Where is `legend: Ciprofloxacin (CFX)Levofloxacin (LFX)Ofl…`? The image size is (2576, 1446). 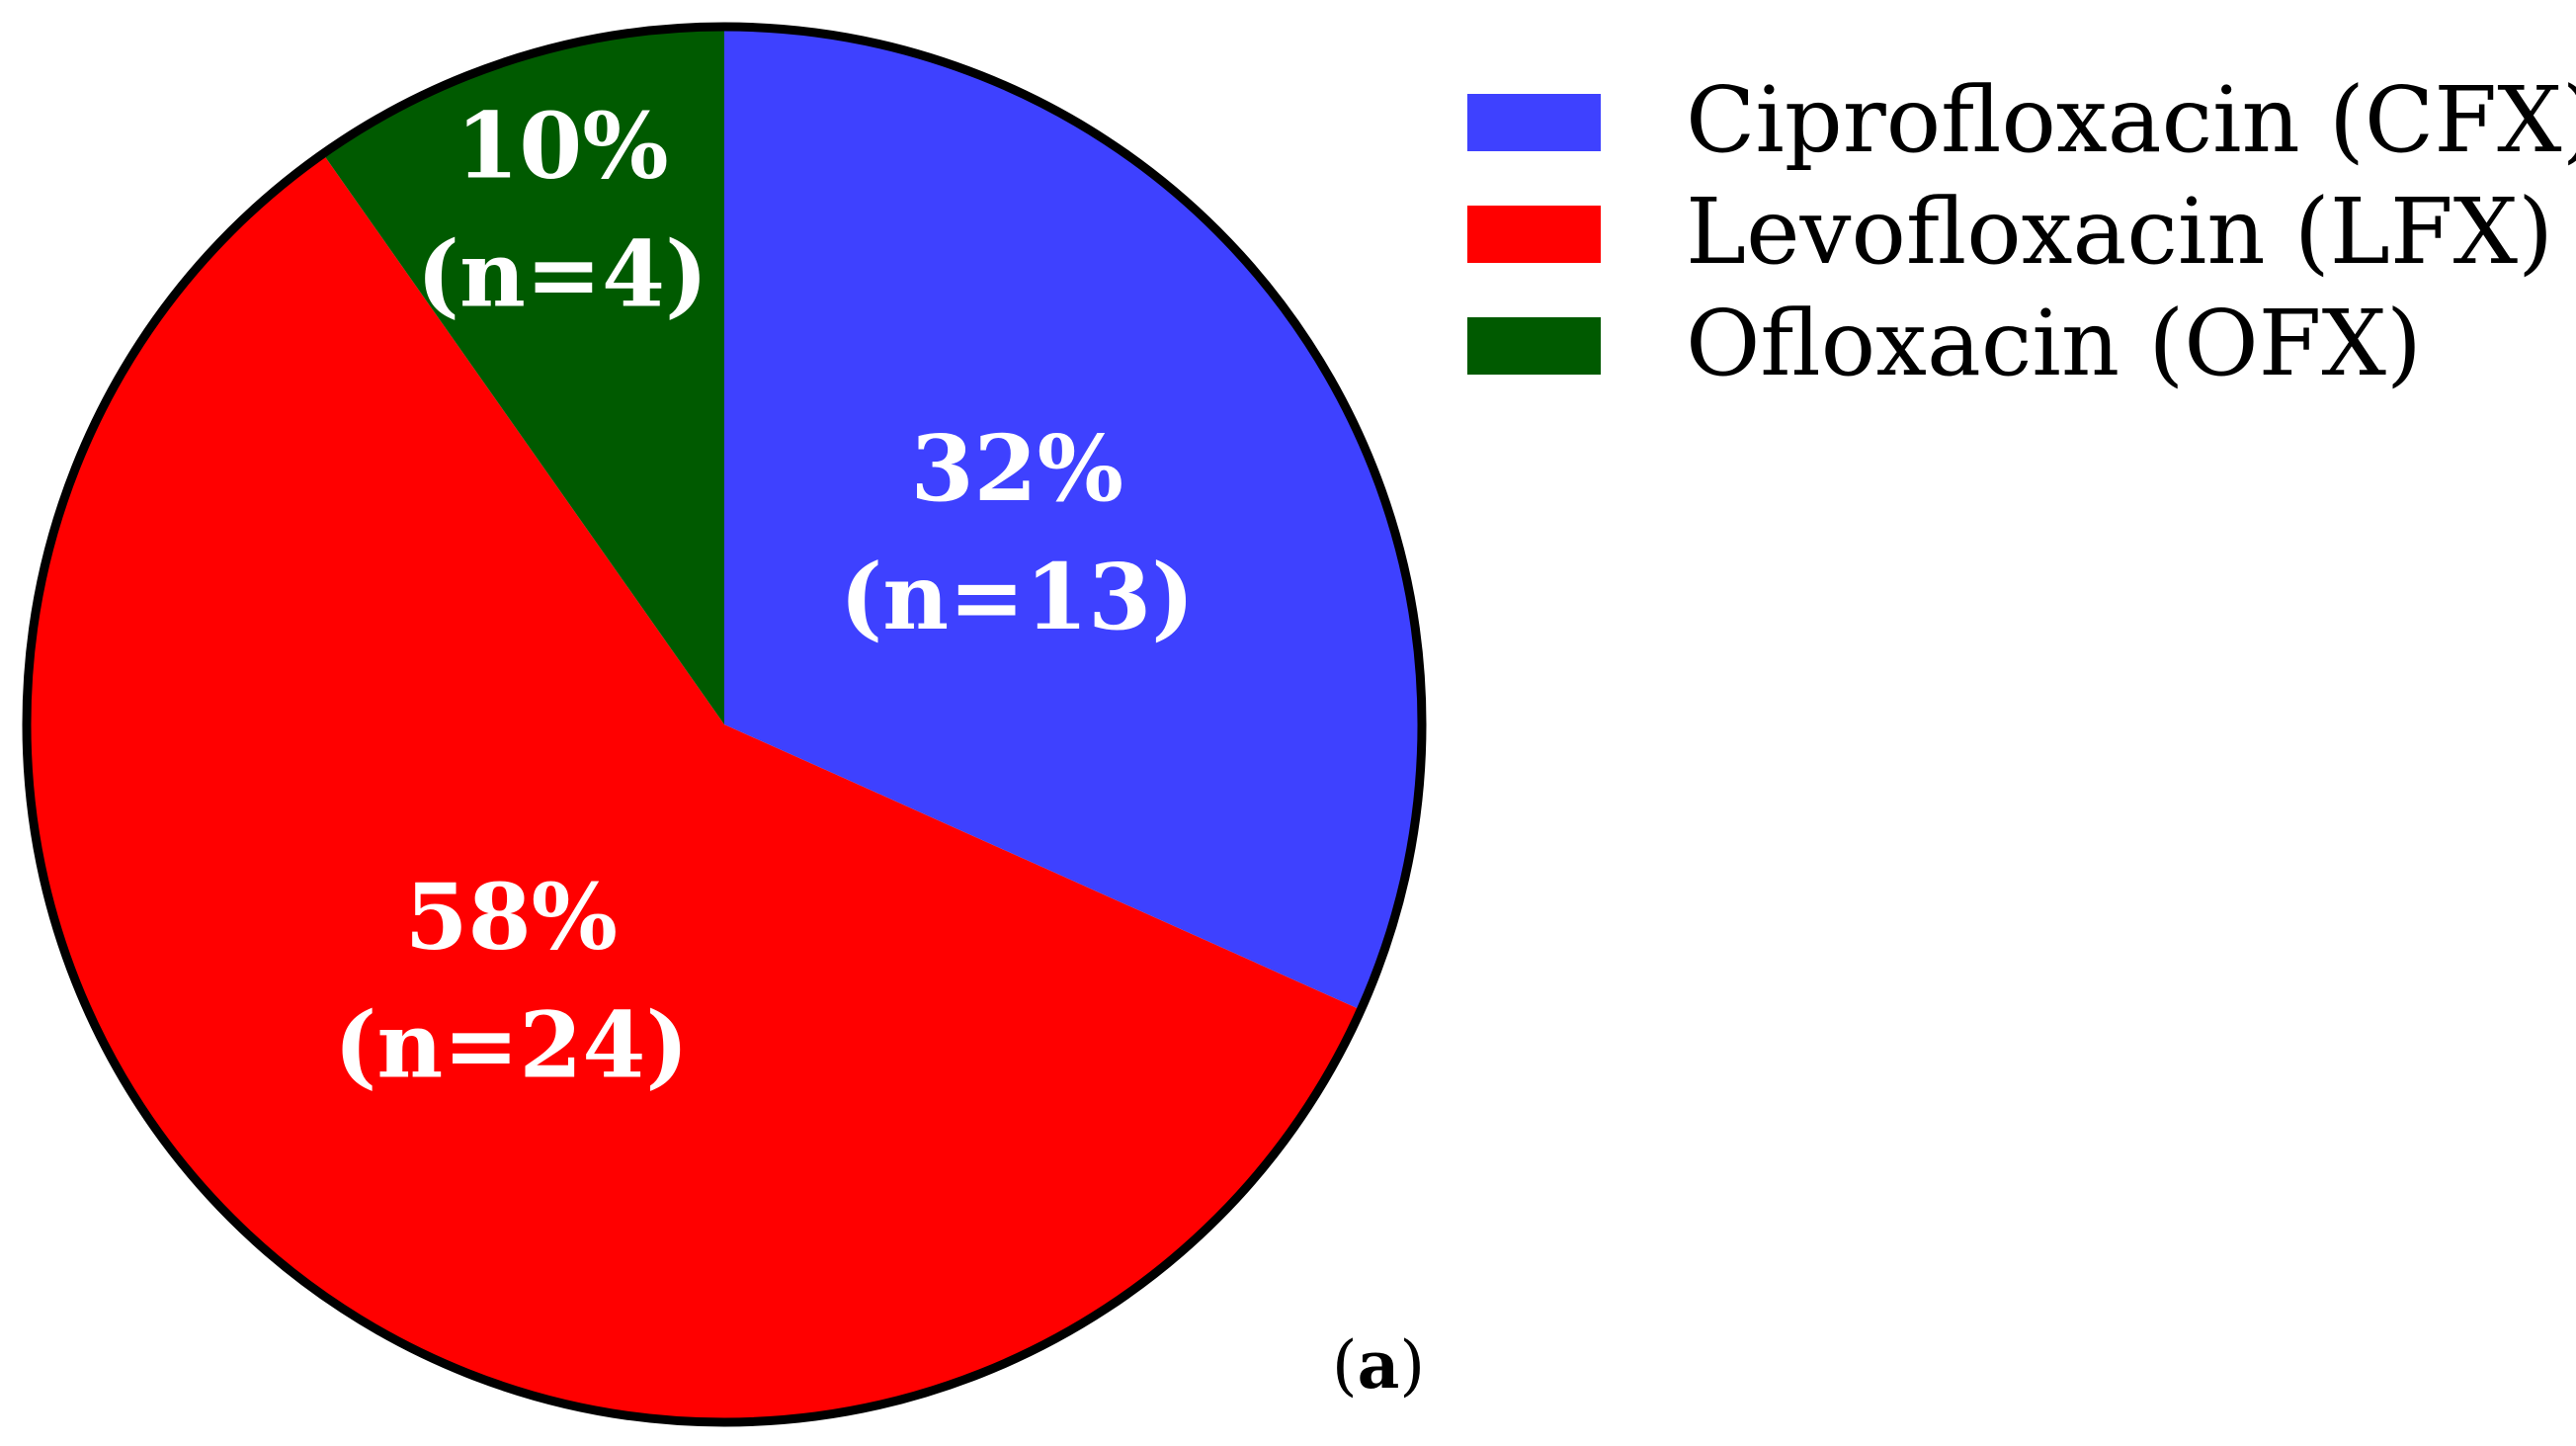 legend: Ciprofloxacin (CFX)Levofloxacin (LFX)Ofl… is located at coordinates (2021, 231).